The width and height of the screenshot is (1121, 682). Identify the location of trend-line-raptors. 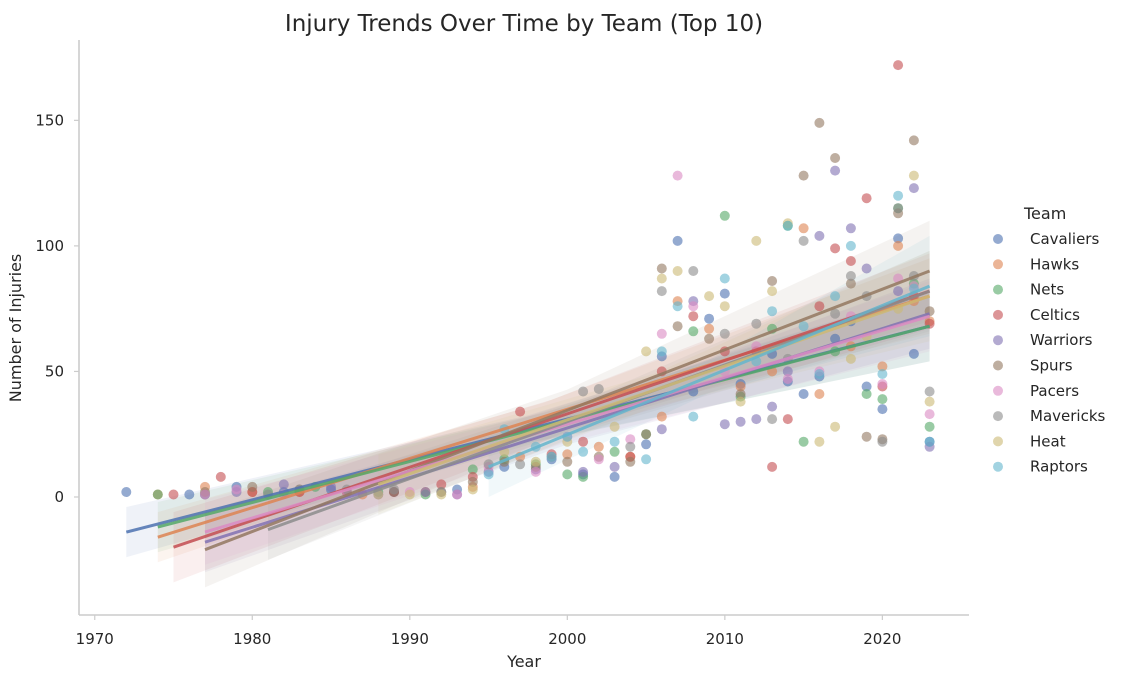
(709, 376).